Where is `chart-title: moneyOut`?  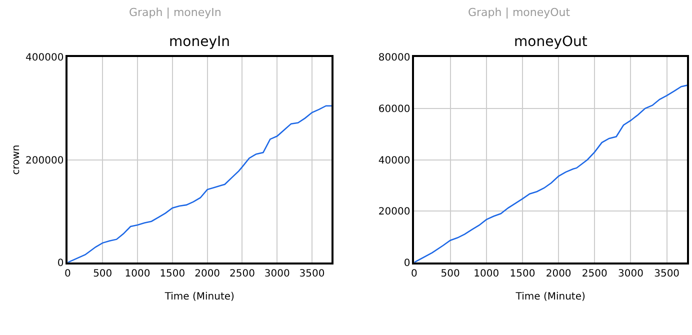
chart-title: moneyOut is located at coordinates (551, 42).